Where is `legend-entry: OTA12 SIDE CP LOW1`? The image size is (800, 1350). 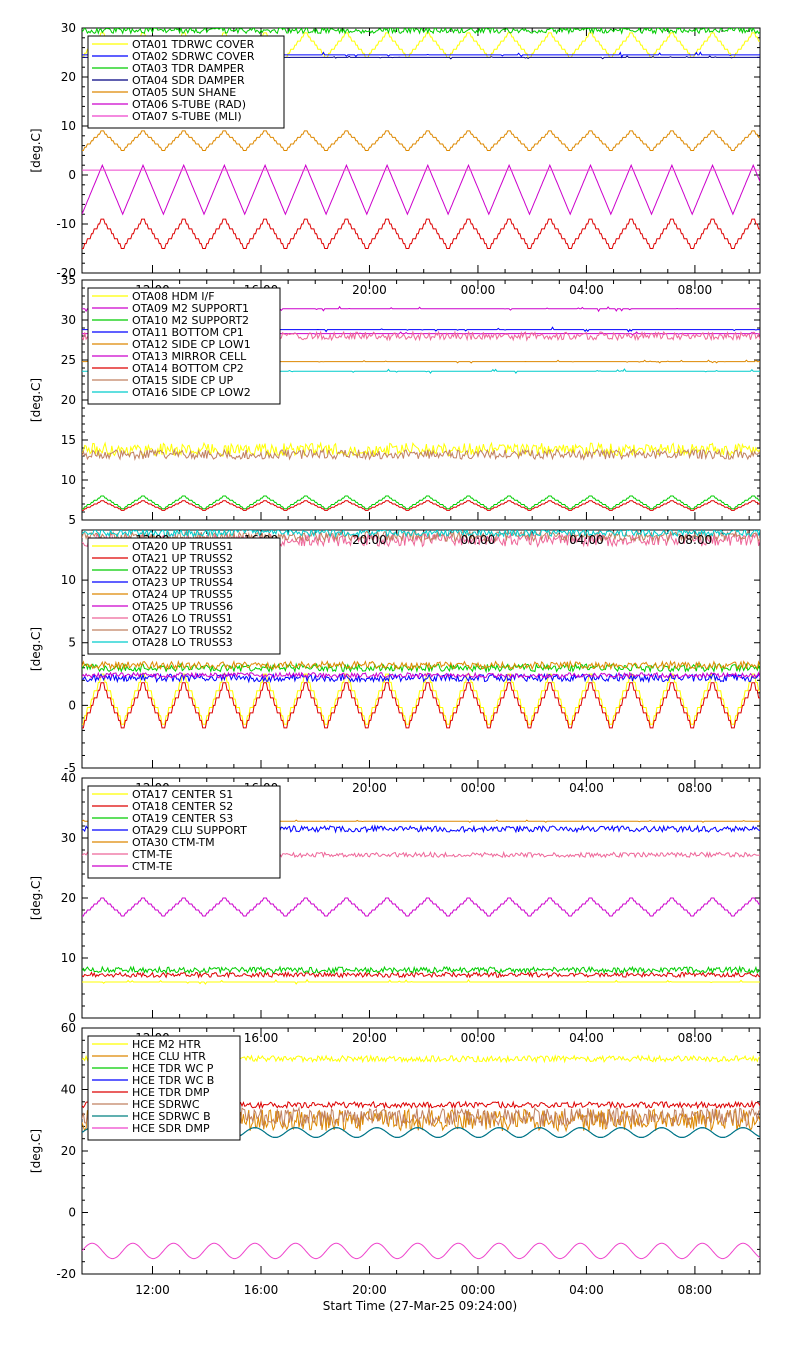
legend-entry: OTA12 SIDE CP LOW1 is located at coordinates (191, 344).